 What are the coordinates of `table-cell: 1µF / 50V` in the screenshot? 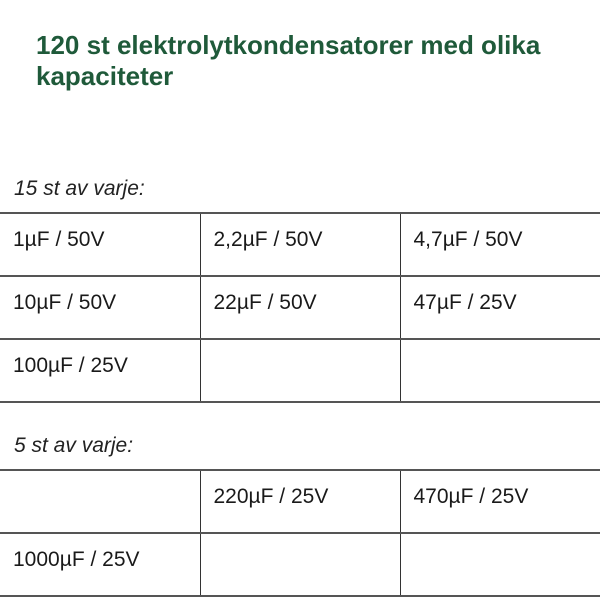 It's located at (100, 244).